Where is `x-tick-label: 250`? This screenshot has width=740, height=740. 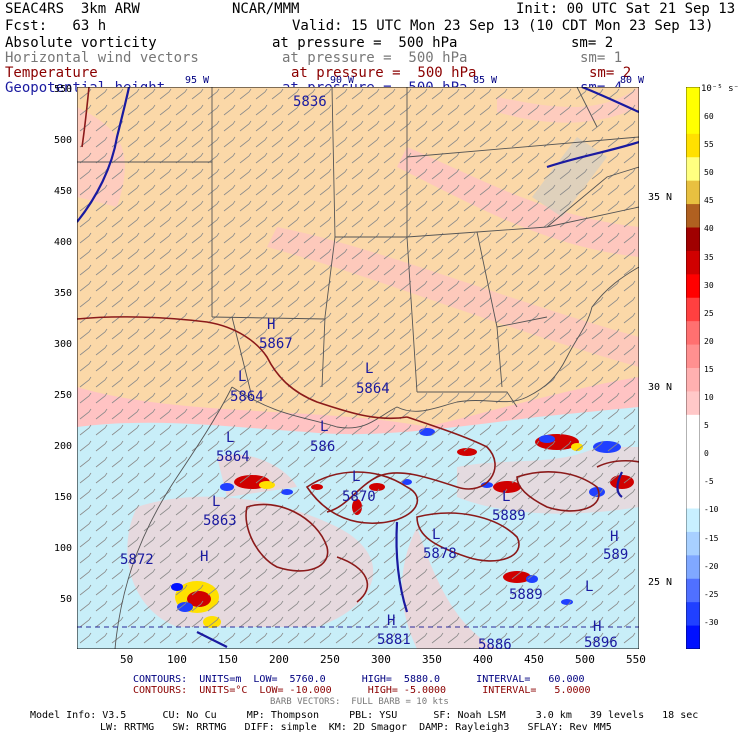
x-tick-label: 250 is located at coordinates (330, 659).